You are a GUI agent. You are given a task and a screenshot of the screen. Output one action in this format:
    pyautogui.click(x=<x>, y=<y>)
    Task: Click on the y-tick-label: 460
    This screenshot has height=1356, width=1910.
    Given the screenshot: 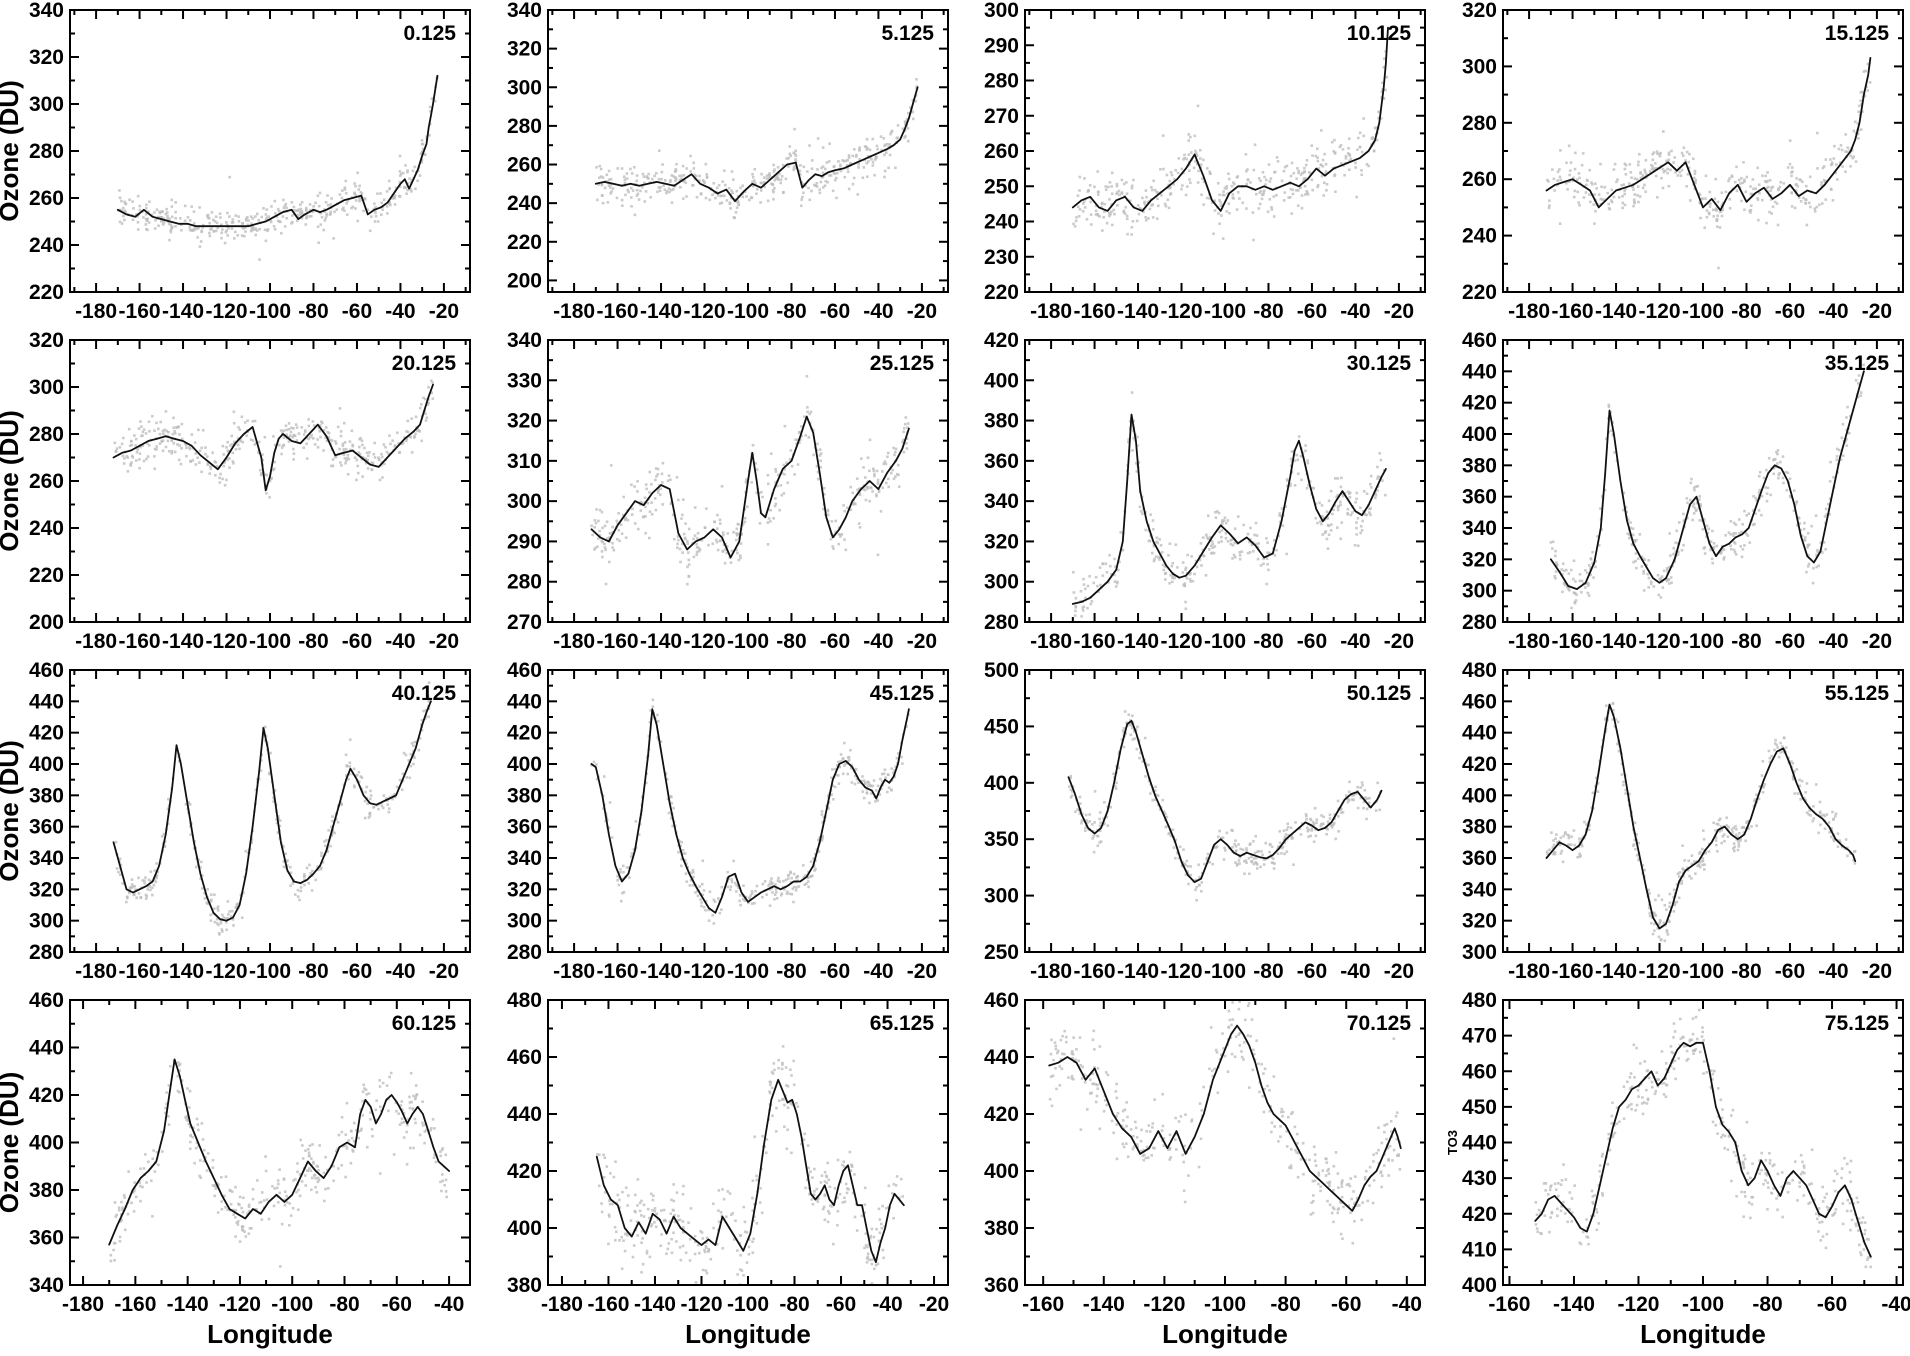 What is the action you would take?
    pyautogui.click(x=523, y=671)
    